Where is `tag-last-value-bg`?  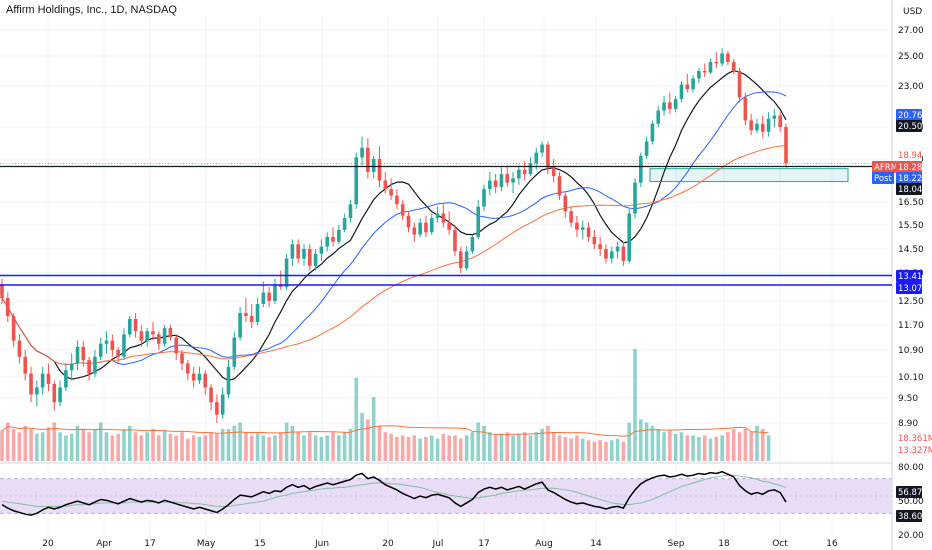
tag-last-value-bg is located at coordinates (909, 167).